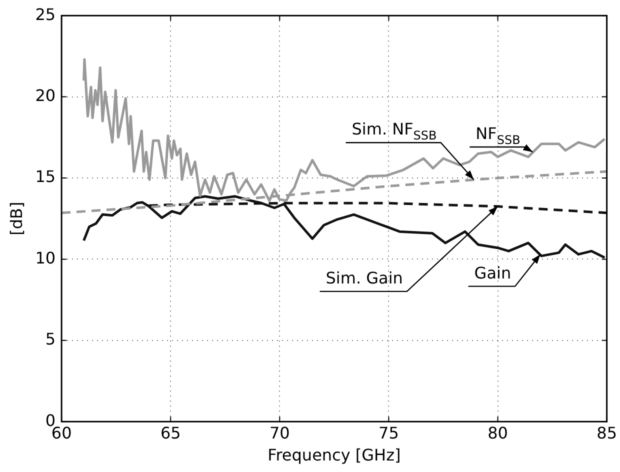 This screenshot has height=472, width=620. What do you see at coordinates (45, 14) in the screenshot?
I see `y-tick-label: 25` at bounding box center [45, 14].